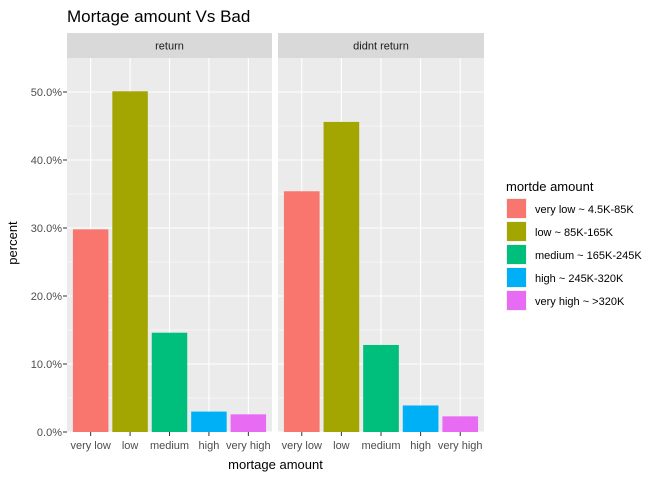 This screenshot has width=672, height=480. Describe the element at coordinates (46, 161) in the screenshot. I see `y-tick-label: 40.0%` at that location.